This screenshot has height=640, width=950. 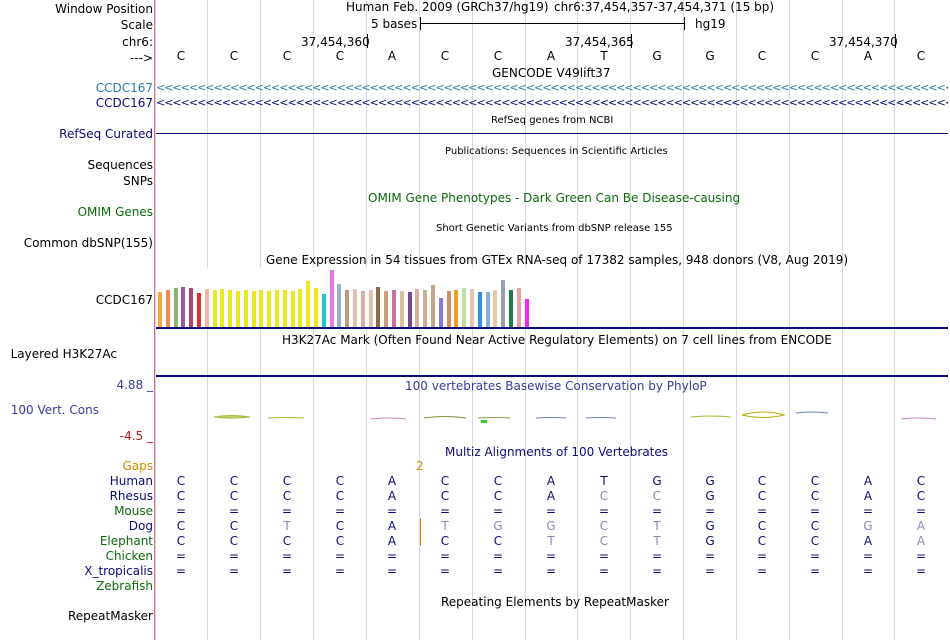 I want to click on multiz-species-label: Rhesus, so click(x=131, y=496).